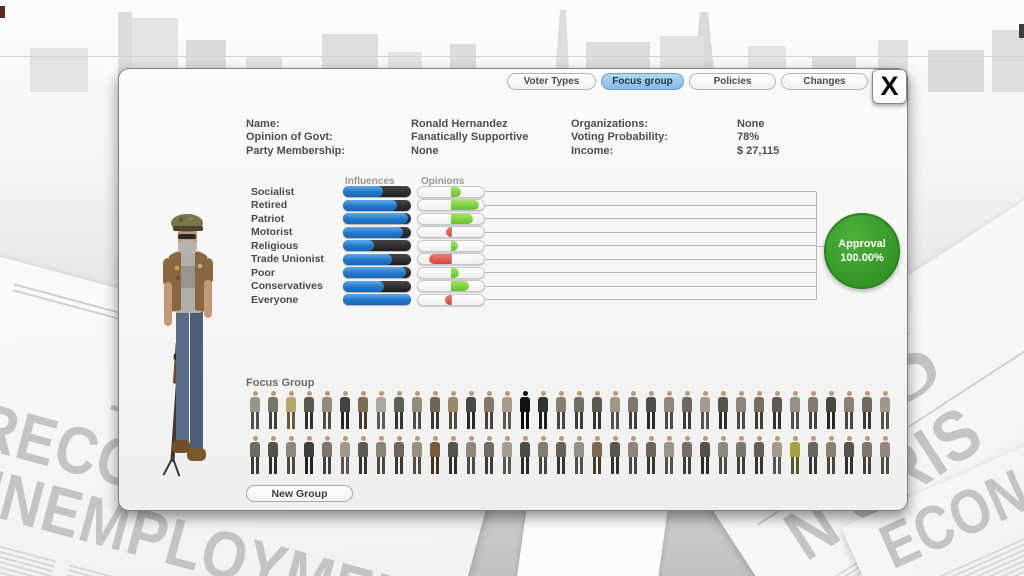 The image size is (1024, 576). I want to click on opinion-of-govt-value: Fanatically Supportive, so click(470, 137).